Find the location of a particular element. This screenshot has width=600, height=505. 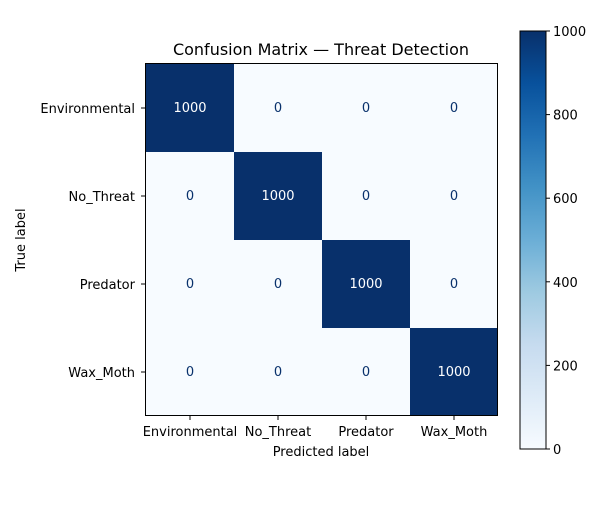

x-axis-label: Predicted label is located at coordinates (321, 452).